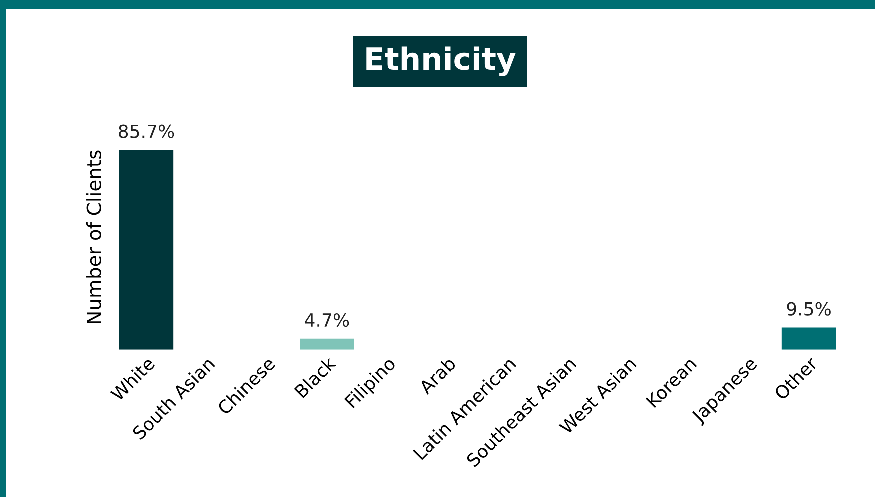 The height and width of the screenshot is (497, 875). Describe the element at coordinates (441, 61) in the screenshot. I see `chart-title: Ethnicity` at that location.